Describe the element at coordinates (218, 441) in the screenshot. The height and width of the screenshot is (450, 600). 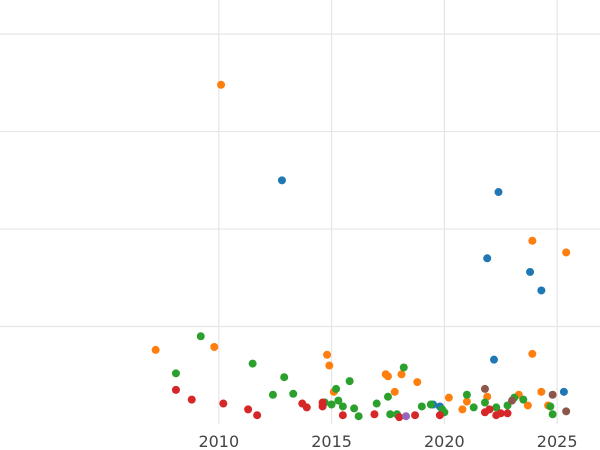
I see `x-tick-label: 2010` at that location.